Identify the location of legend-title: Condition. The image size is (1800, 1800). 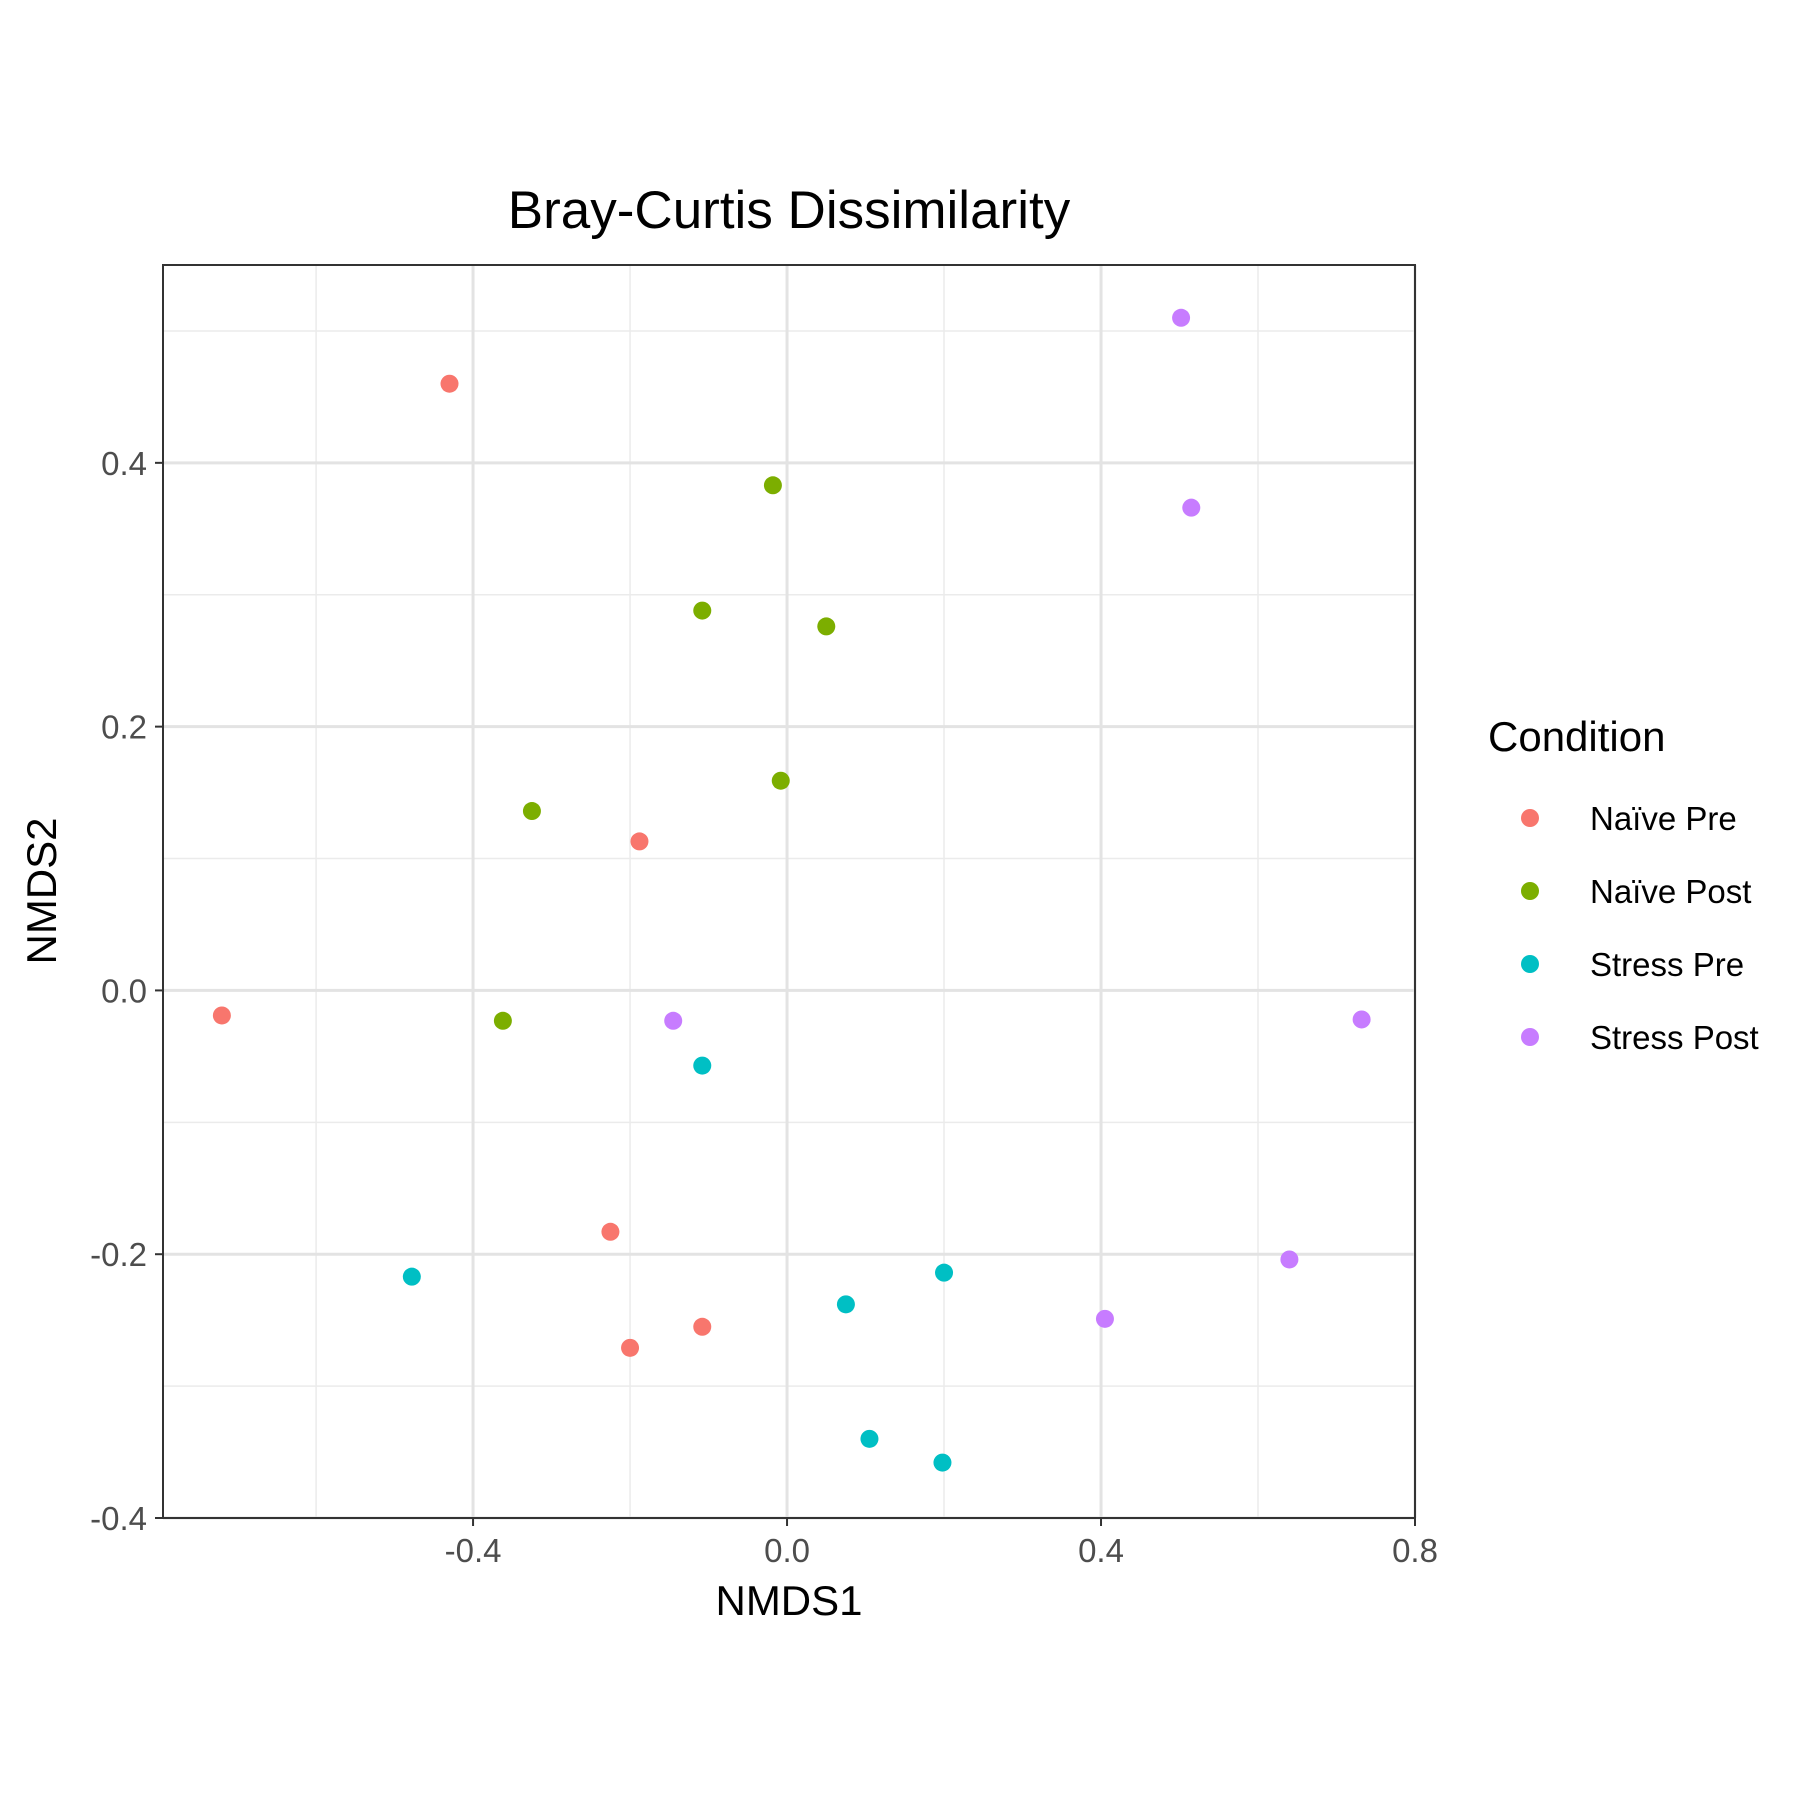
(1576, 736).